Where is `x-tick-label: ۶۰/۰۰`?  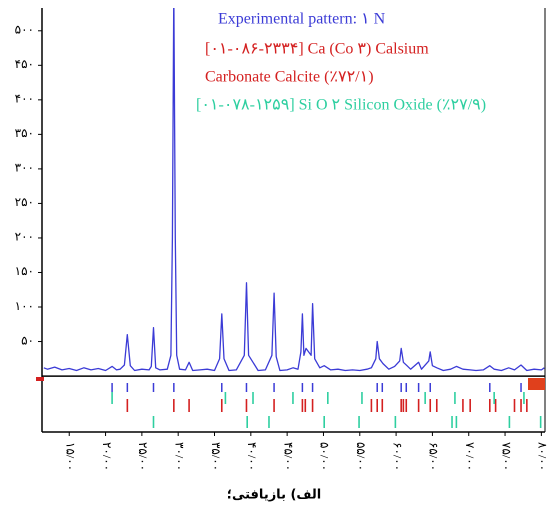
x-tick-label: ۶۰/۰۰ is located at coordinates (397, 456).